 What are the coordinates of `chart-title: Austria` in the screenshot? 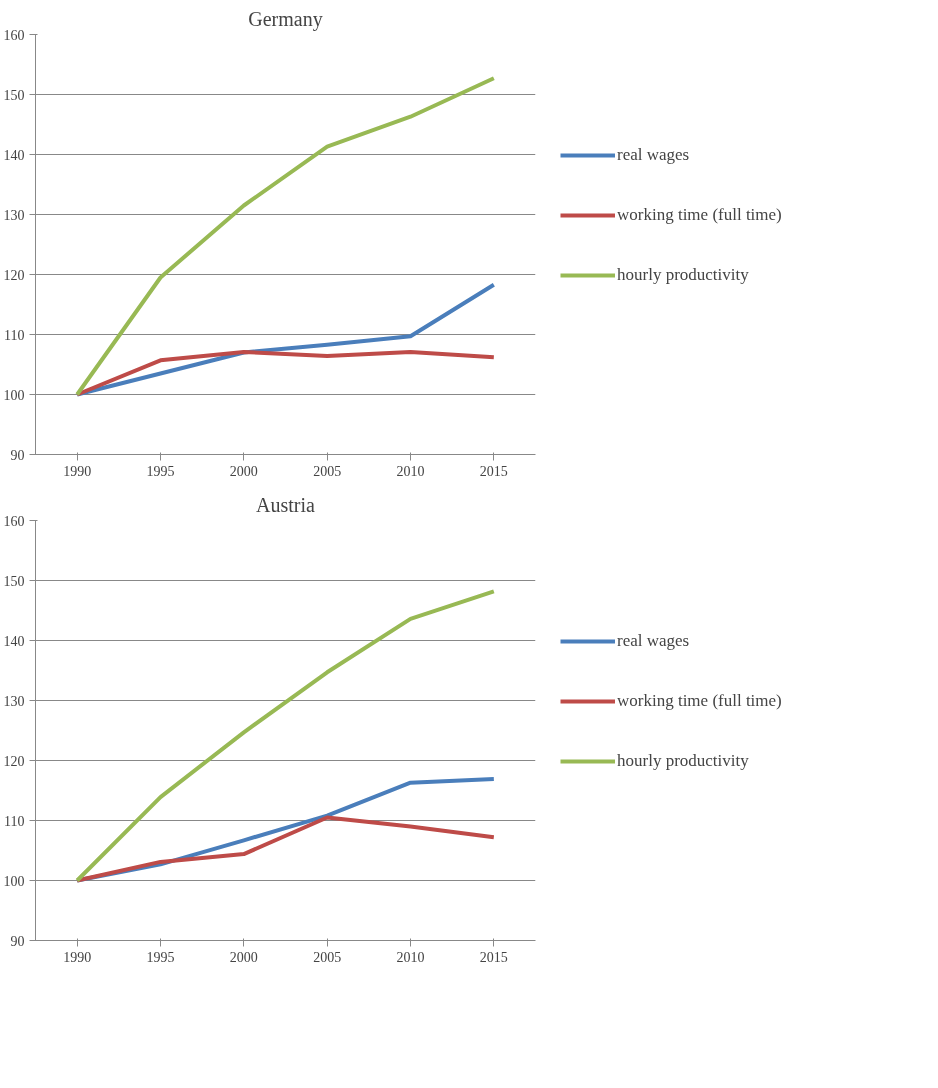 It's located at (286, 504).